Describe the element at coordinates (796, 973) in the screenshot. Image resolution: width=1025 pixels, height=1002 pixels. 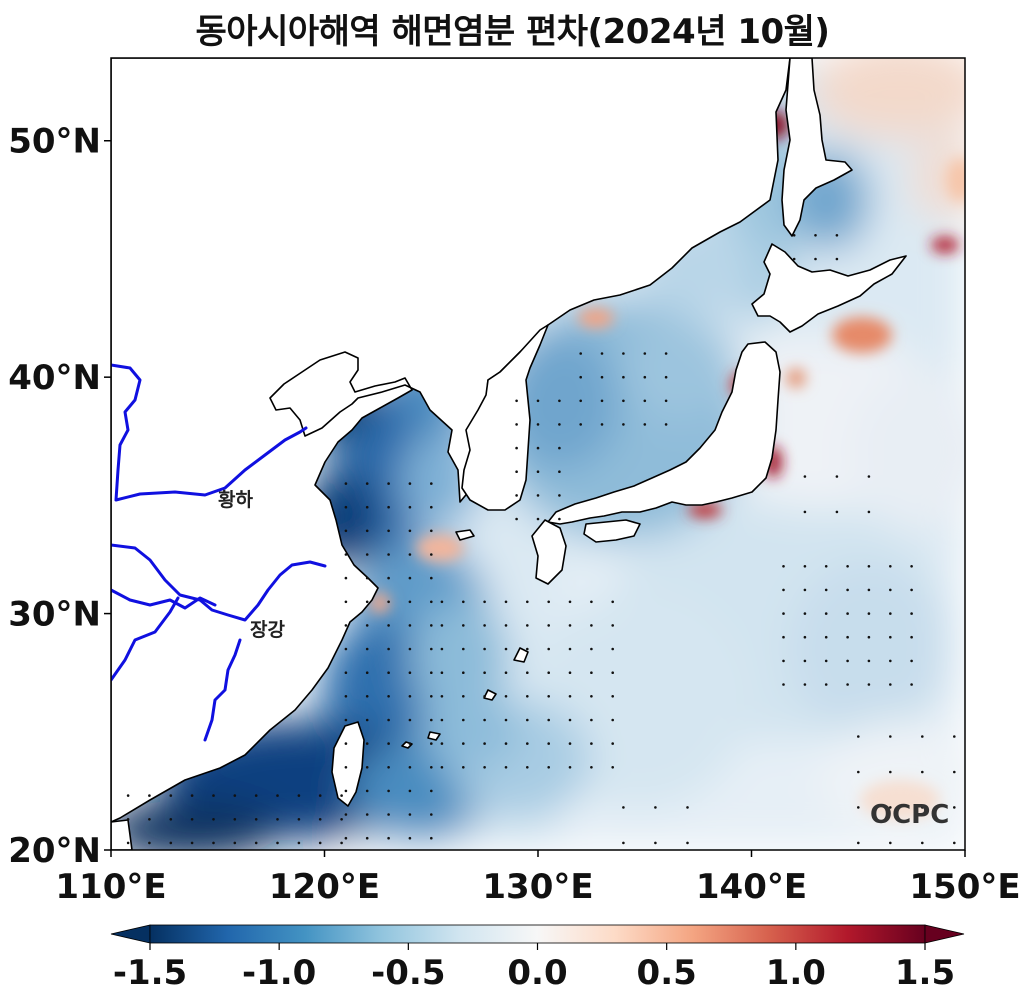
I see `colorbar-tick-label: 1.0` at that location.